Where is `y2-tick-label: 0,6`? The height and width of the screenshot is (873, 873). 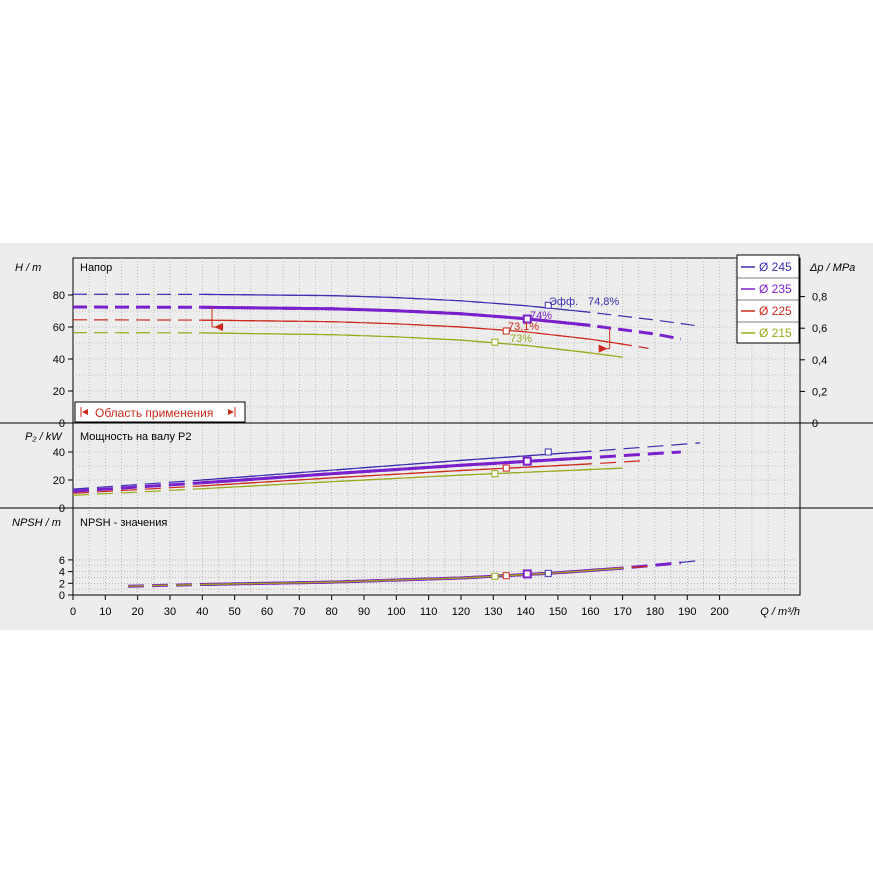 y2-tick-label: 0,6 is located at coordinates (819, 329).